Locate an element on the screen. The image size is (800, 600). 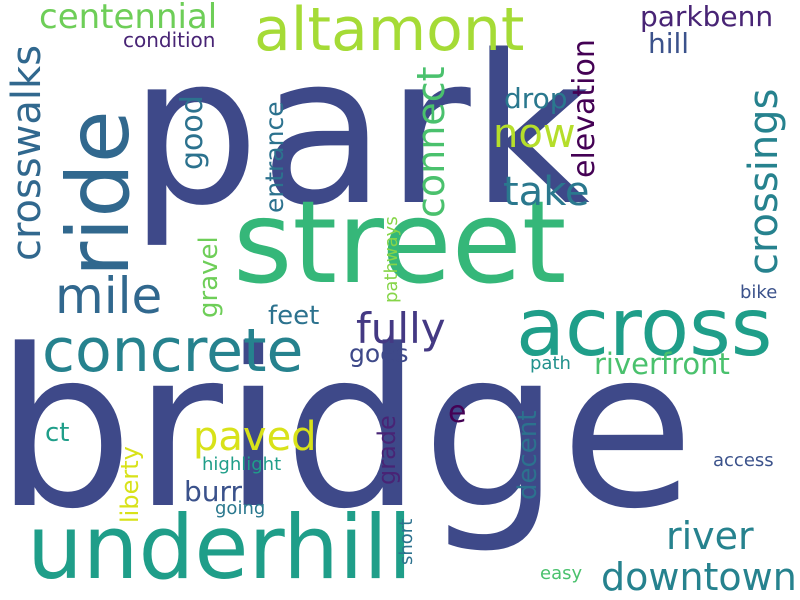
word-burr: burr is located at coordinates (213, 491).